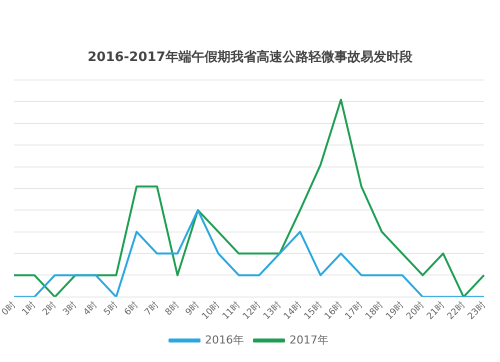 The image size is (500, 362). I want to click on legend-label: 2016年, so click(224, 339).